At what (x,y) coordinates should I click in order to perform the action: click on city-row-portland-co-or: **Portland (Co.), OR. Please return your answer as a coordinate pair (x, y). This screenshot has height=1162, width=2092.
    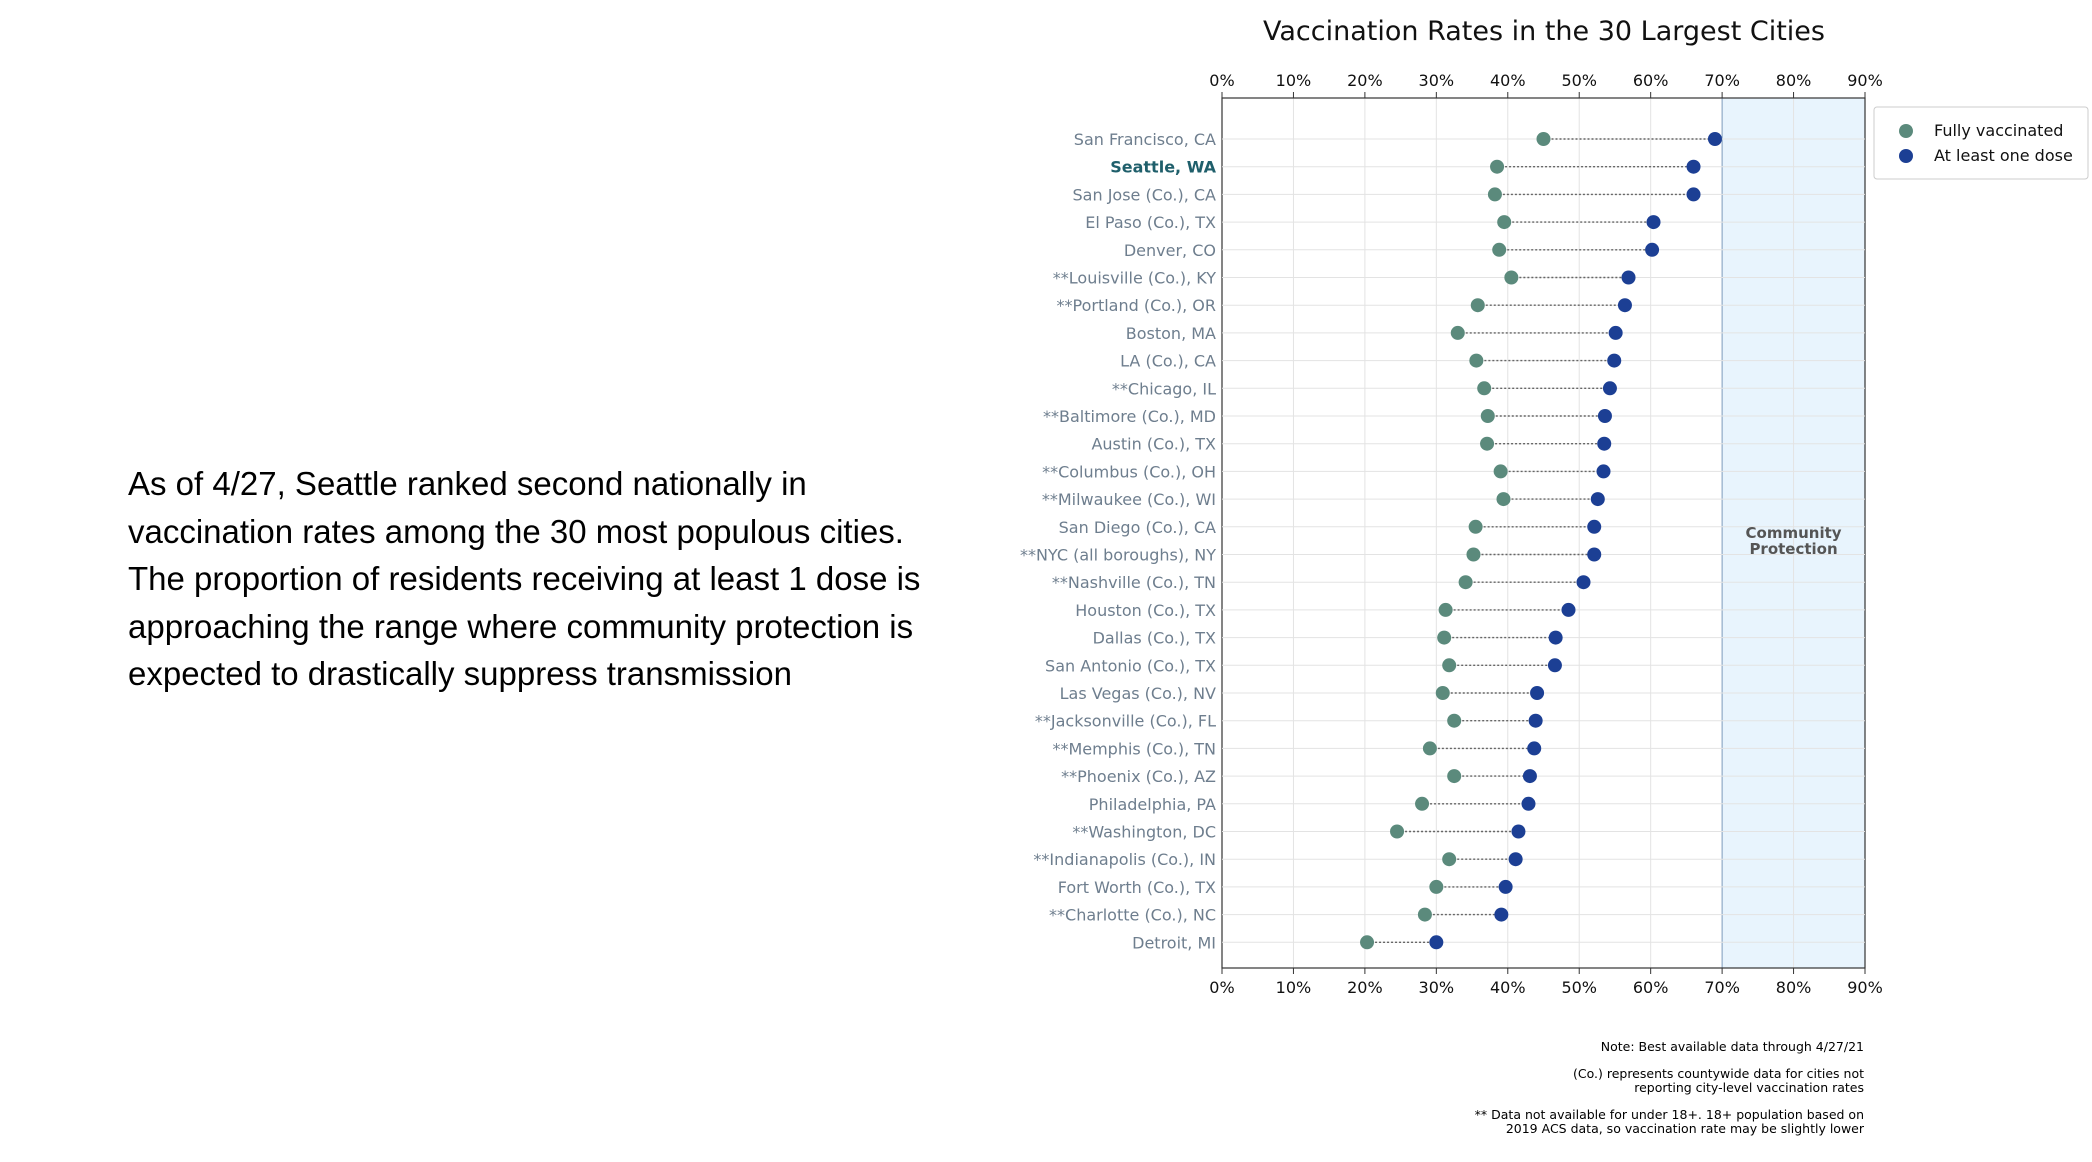
    Looking at the image, I should click on (1461, 305).